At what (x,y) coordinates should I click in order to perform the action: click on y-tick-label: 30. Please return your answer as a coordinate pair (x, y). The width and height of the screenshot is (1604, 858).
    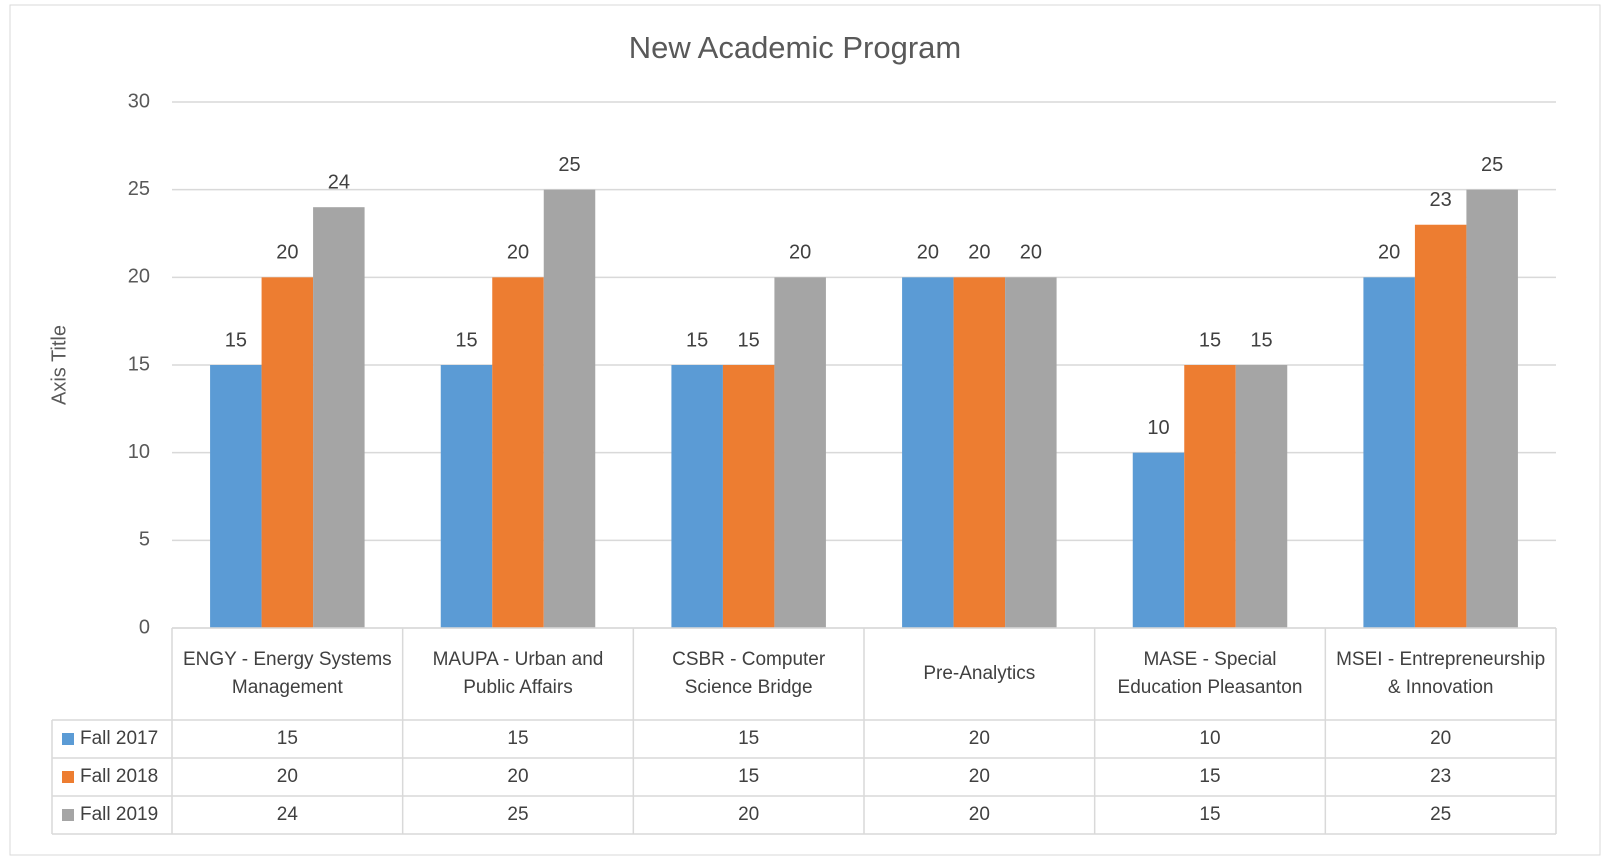
    Looking at the image, I should click on (139, 101).